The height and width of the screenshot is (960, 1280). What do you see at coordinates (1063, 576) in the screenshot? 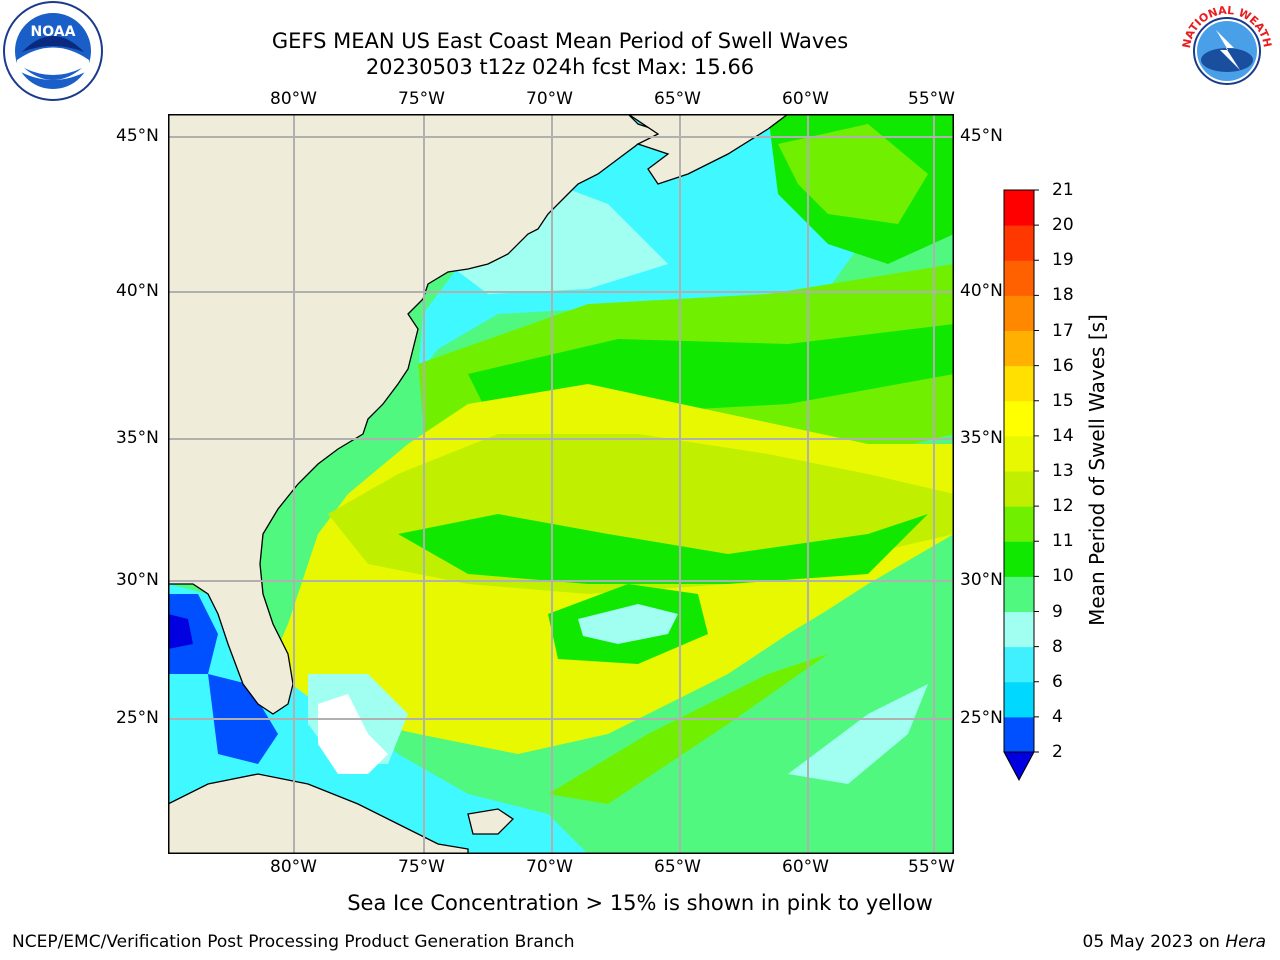
I see `colorbar-tick-label: 10` at bounding box center [1063, 576].